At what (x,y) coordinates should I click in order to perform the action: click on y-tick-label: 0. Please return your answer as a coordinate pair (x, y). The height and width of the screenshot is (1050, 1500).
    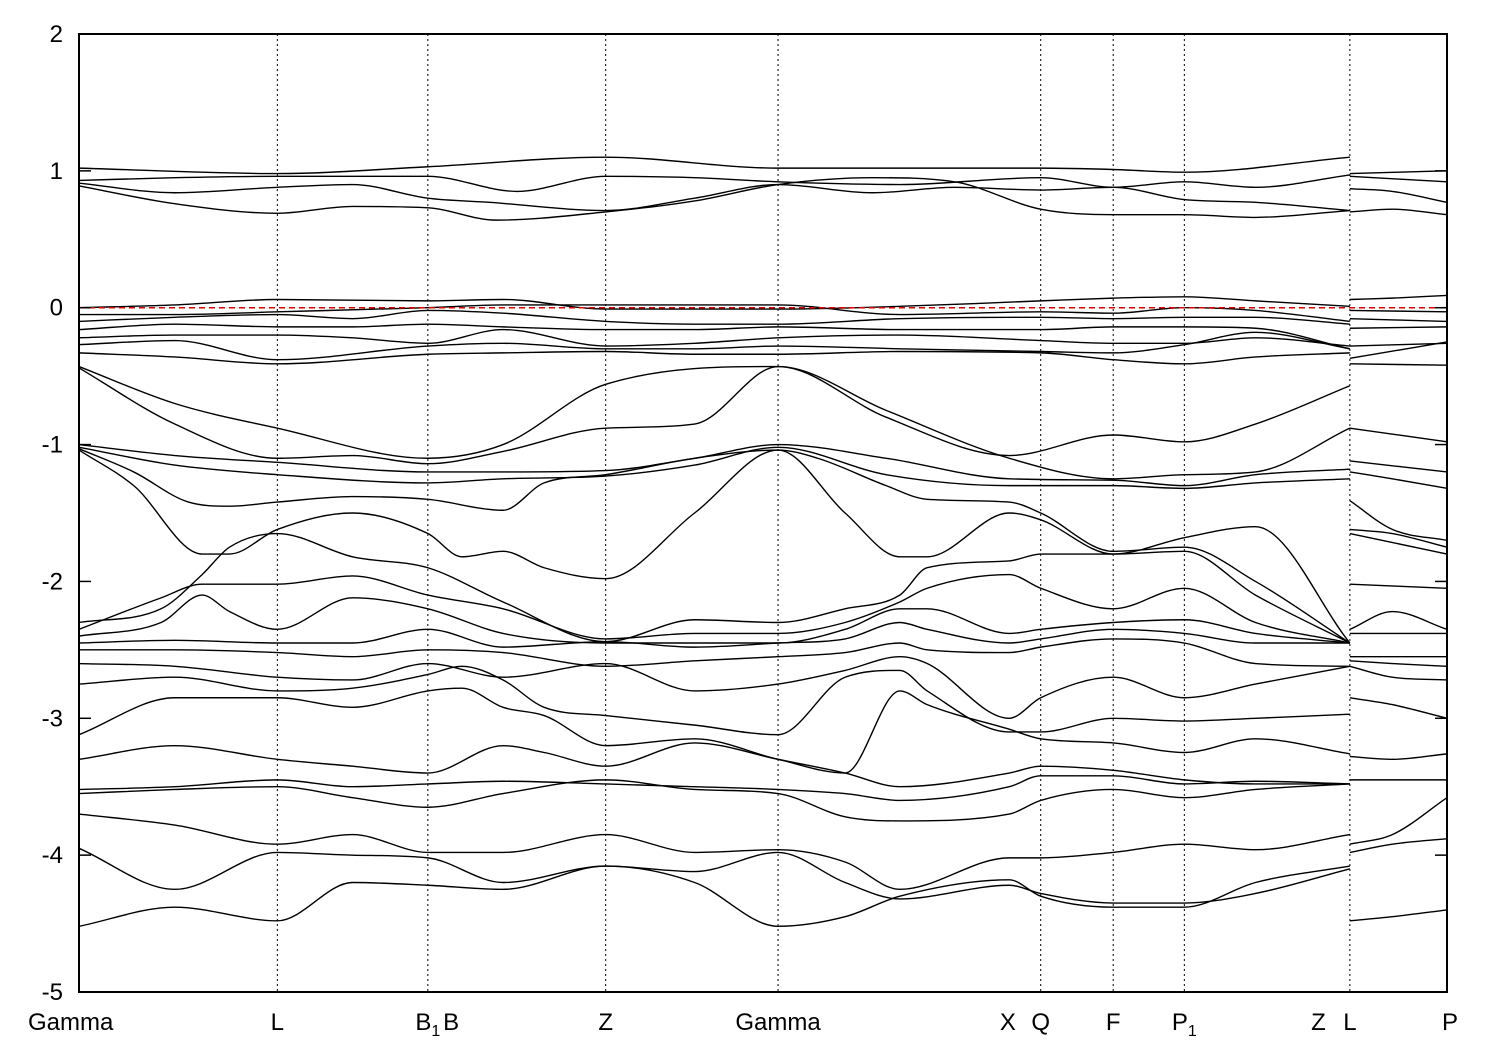
    Looking at the image, I should click on (56, 308).